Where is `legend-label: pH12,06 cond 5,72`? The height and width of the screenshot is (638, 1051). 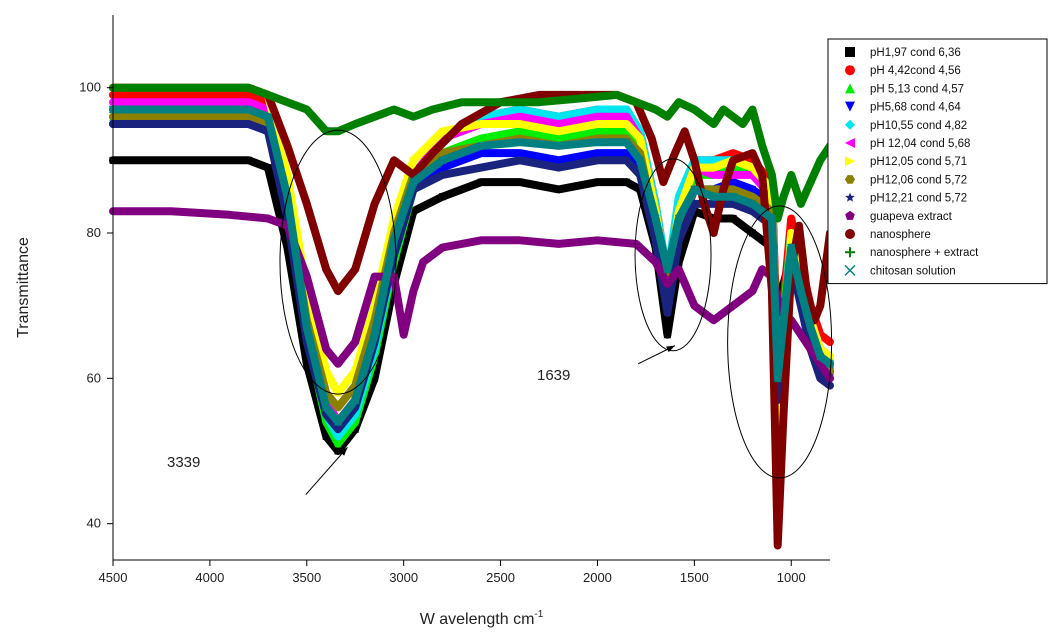 legend-label: pH12,06 cond 5,72 is located at coordinates (918, 180).